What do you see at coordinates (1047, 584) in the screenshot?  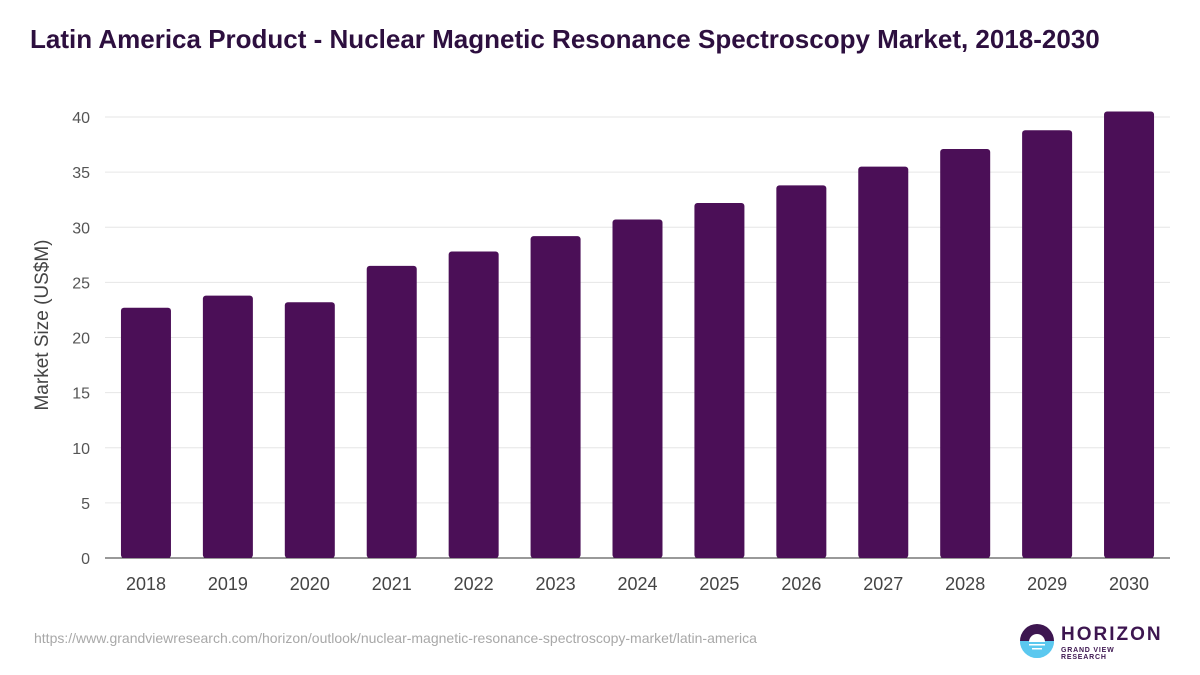 I see `x-tick-label: 2029` at bounding box center [1047, 584].